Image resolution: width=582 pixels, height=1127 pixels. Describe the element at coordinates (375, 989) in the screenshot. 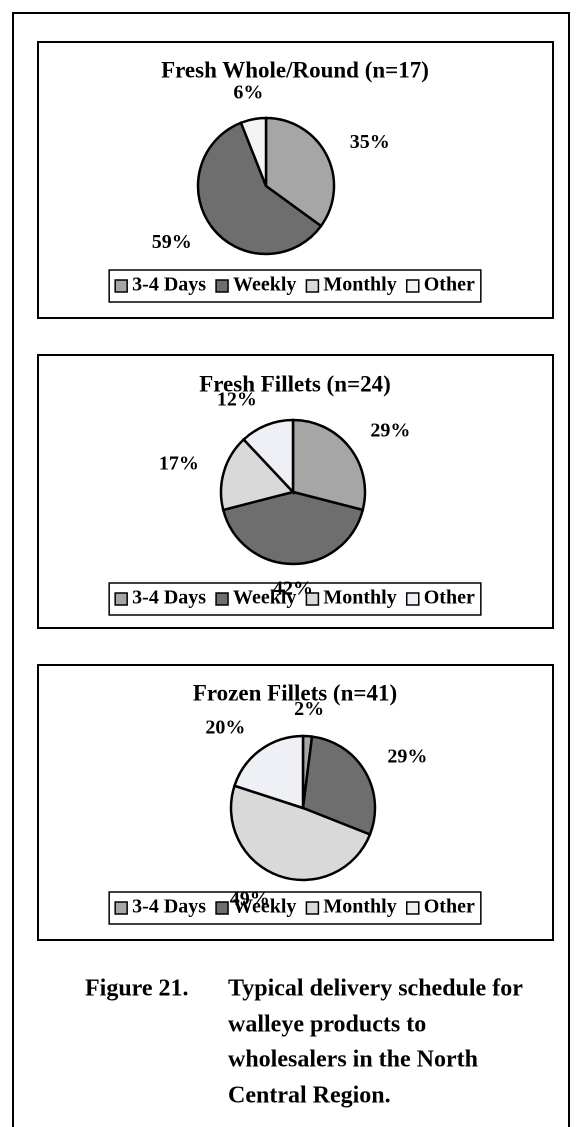

I see `caption-line: Typical delivery schedule for` at that location.